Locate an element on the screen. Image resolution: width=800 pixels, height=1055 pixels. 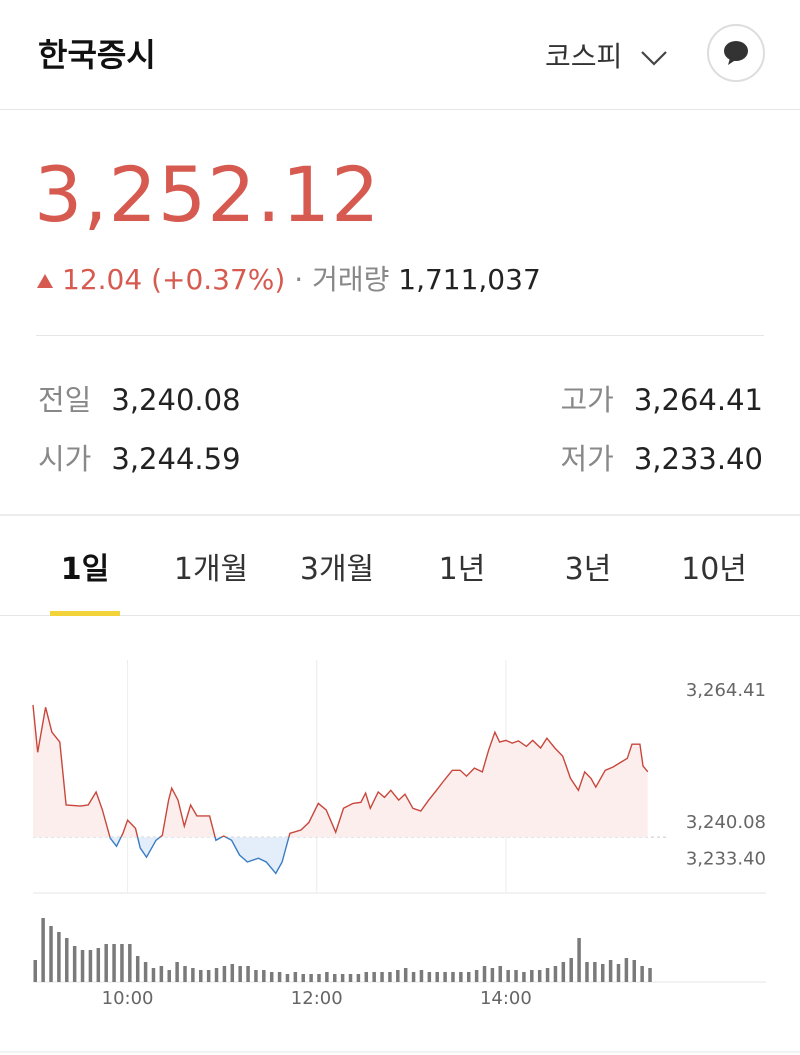
x-tick-label: 12:00 is located at coordinates (317, 998).